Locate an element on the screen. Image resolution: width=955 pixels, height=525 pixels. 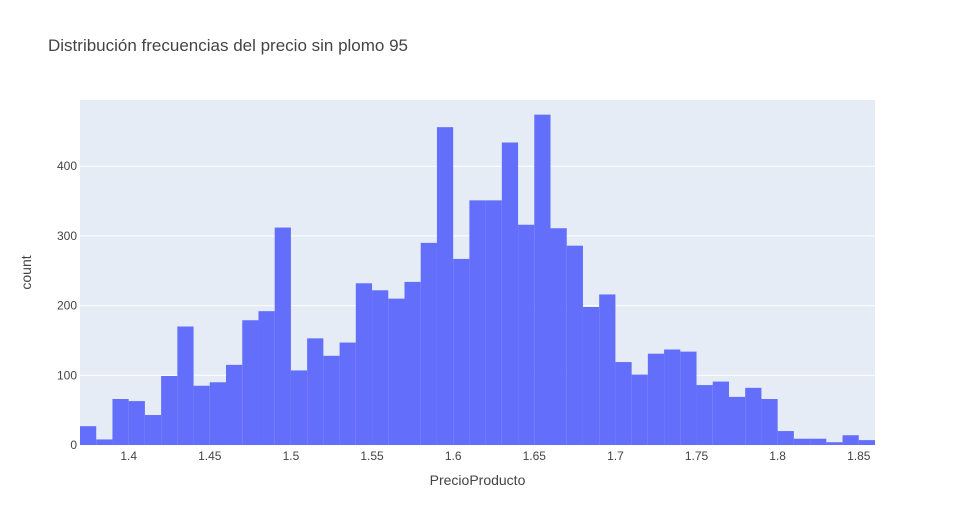
y-tick-label: 300 is located at coordinates (67, 236).